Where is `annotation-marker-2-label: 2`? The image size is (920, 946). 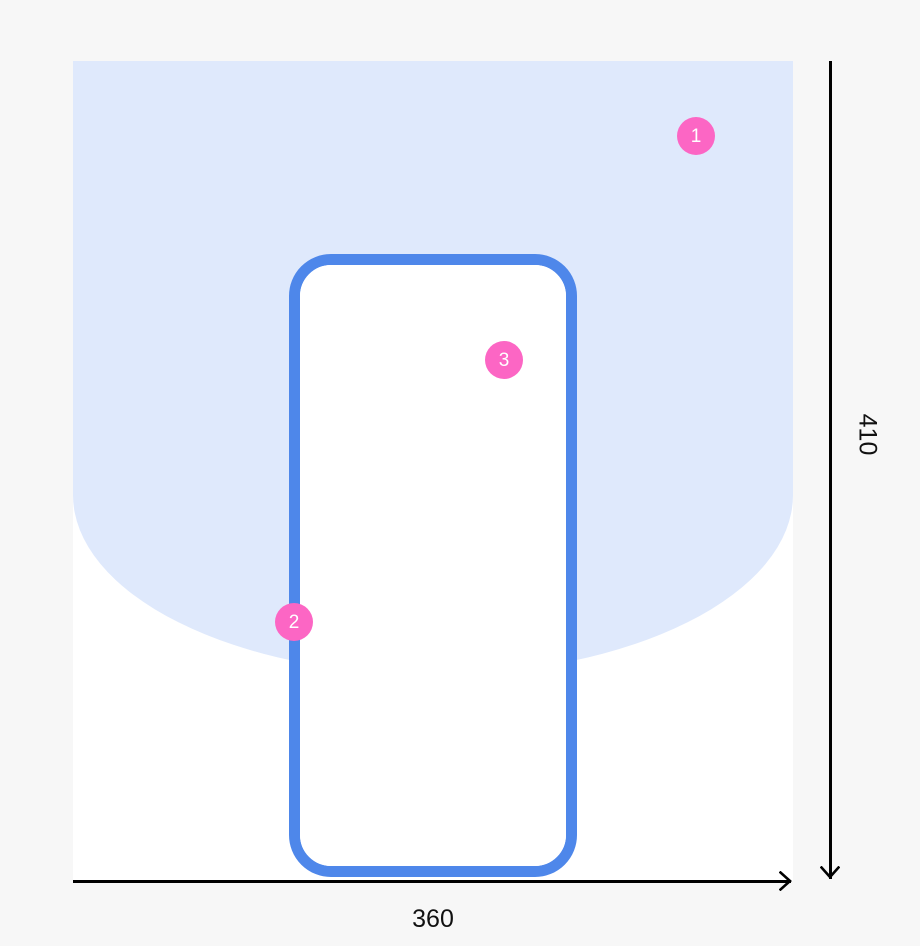 annotation-marker-2-label: 2 is located at coordinates (294, 622).